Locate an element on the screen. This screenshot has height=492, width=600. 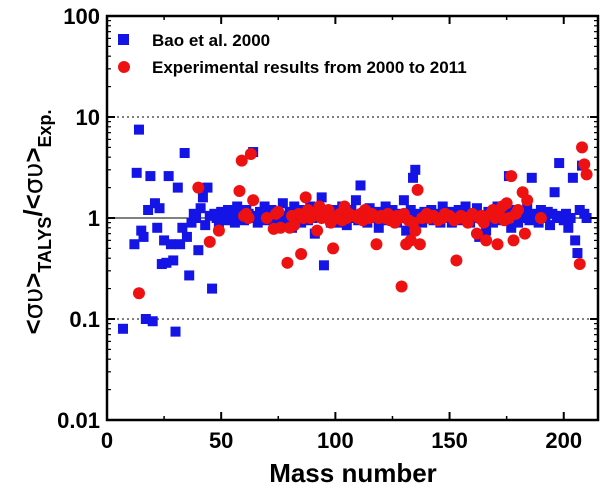
y-tick-label: 1 is located at coordinates (94, 218).